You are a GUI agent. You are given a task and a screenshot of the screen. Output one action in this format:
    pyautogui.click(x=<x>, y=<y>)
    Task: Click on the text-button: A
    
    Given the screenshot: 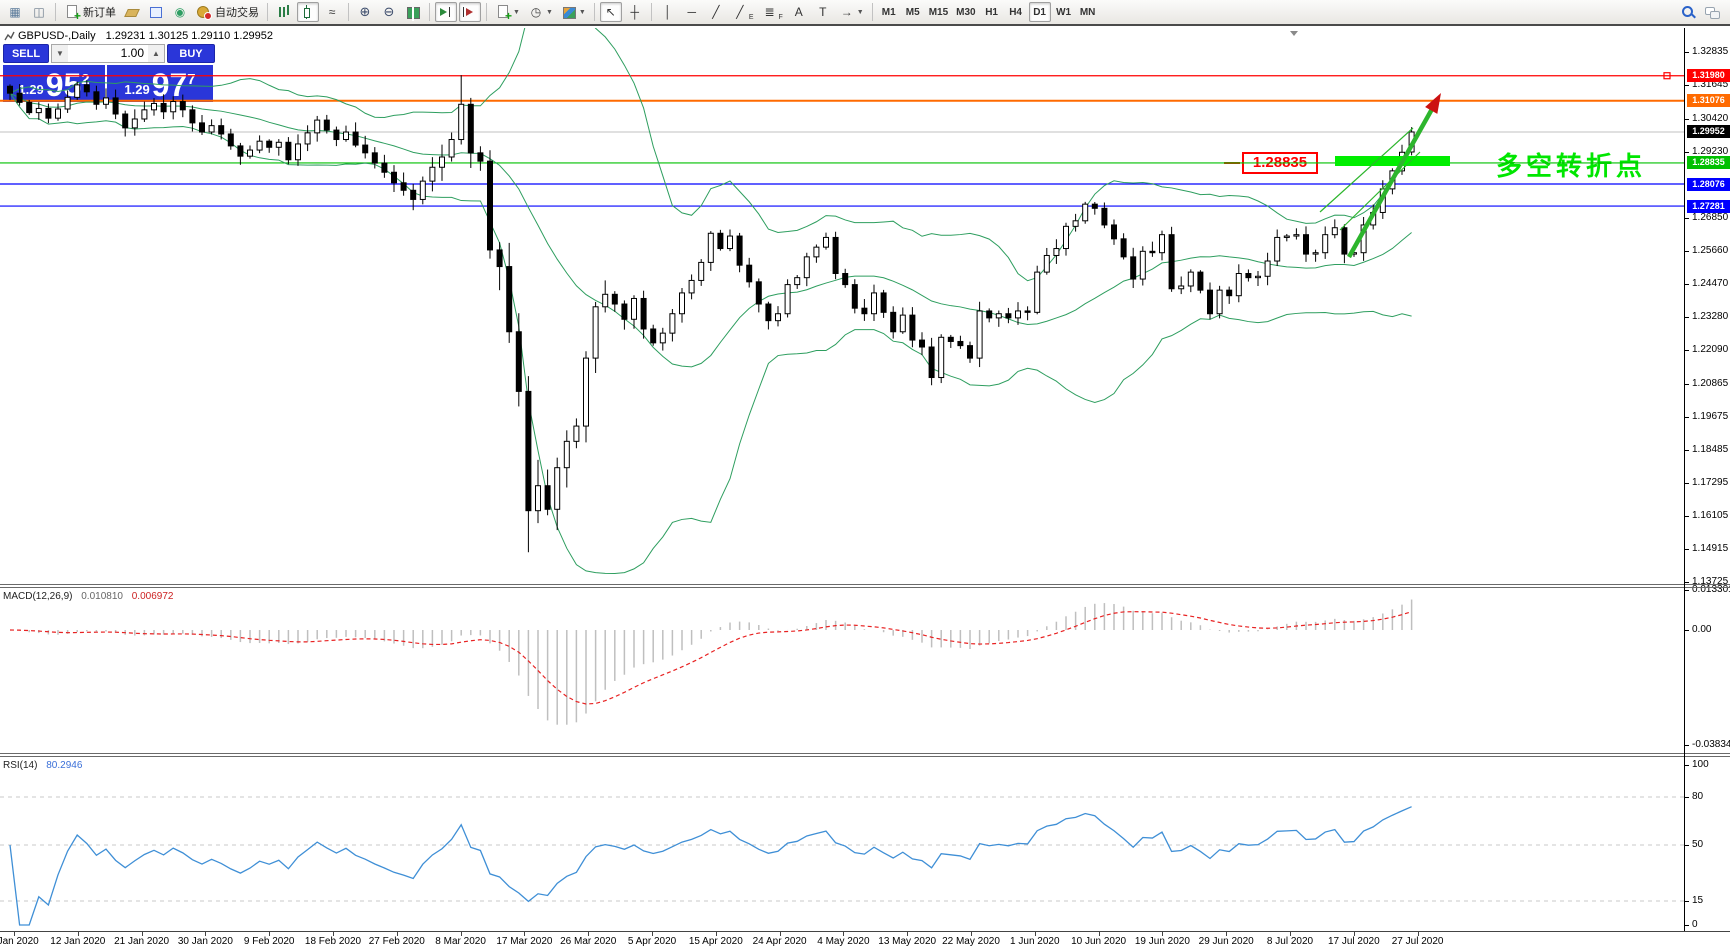 What is the action you would take?
    pyautogui.click(x=799, y=12)
    